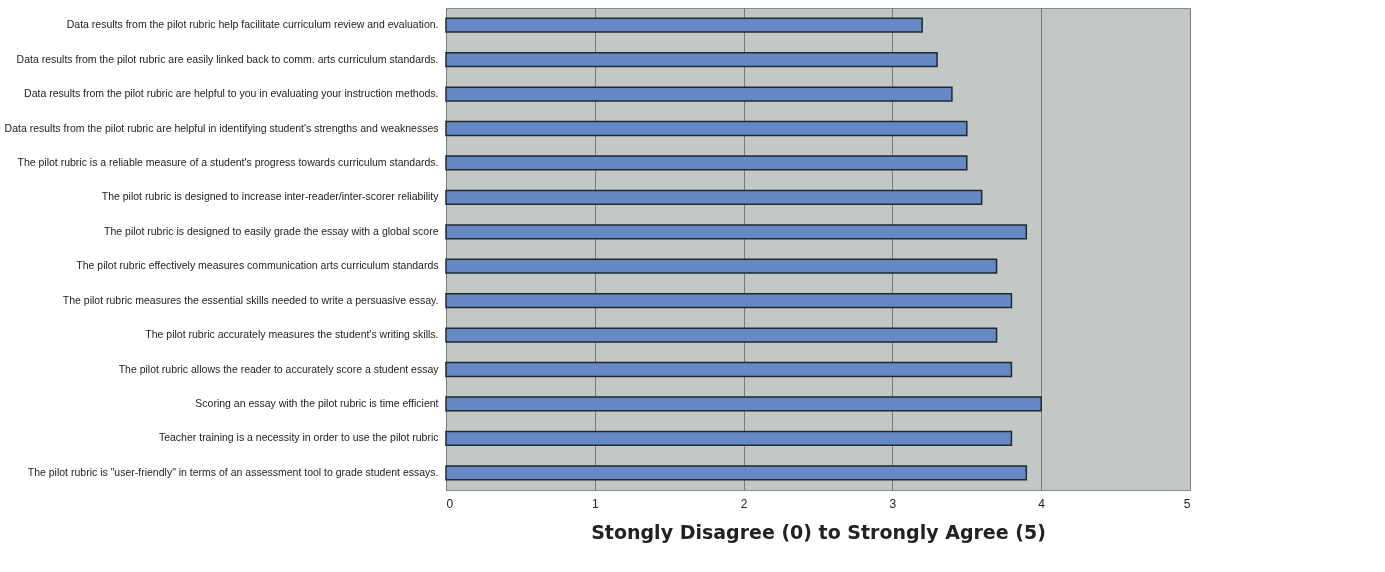  What do you see at coordinates (228, 161) in the screenshot?
I see `y-tick-label: The pilot rubric is a reliable measure of a student's progress towards curriculum standards.` at bounding box center [228, 161].